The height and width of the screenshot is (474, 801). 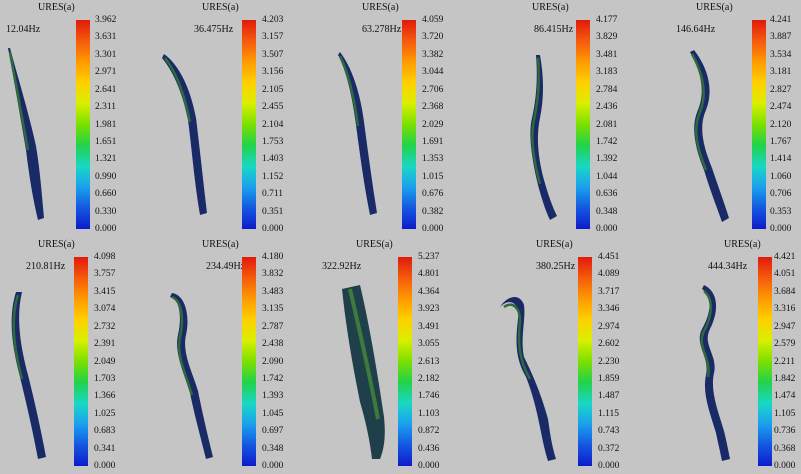 What do you see at coordinates (46, 266) in the screenshot?
I see `frequency-label: 210.81Hz` at bounding box center [46, 266].